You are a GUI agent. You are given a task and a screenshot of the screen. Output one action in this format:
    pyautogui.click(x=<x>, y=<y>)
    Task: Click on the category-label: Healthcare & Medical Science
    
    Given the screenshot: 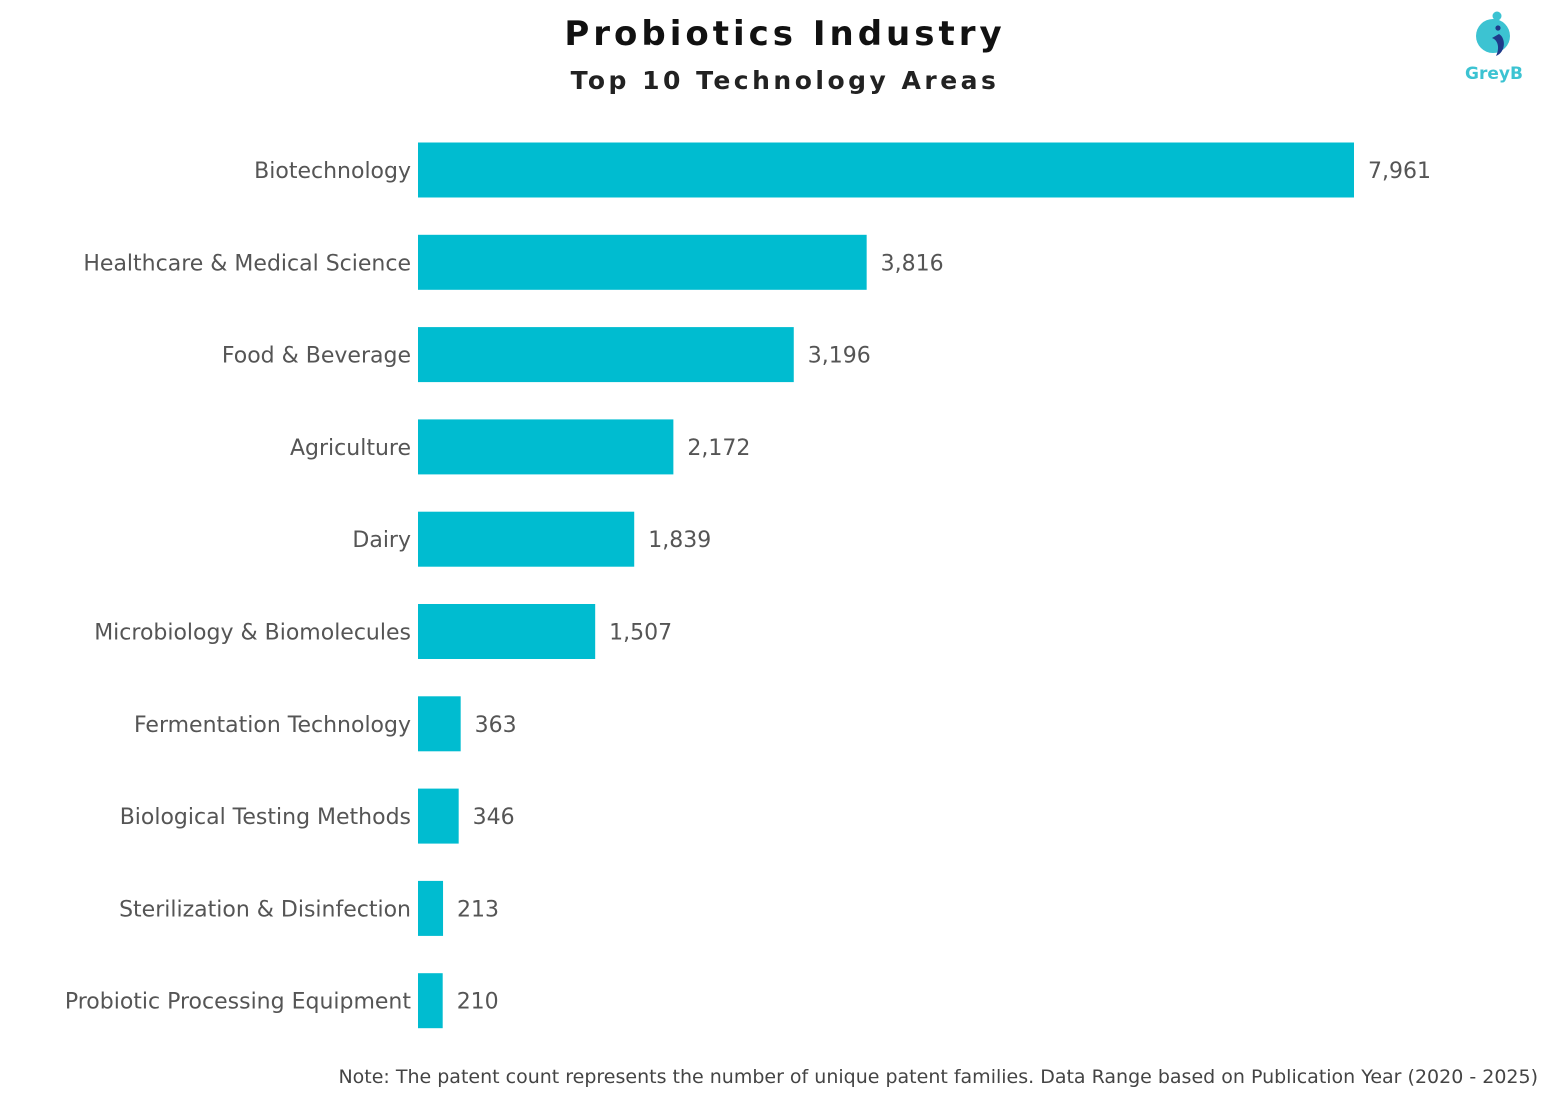 What is the action you would take?
    pyautogui.click(x=247, y=263)
    